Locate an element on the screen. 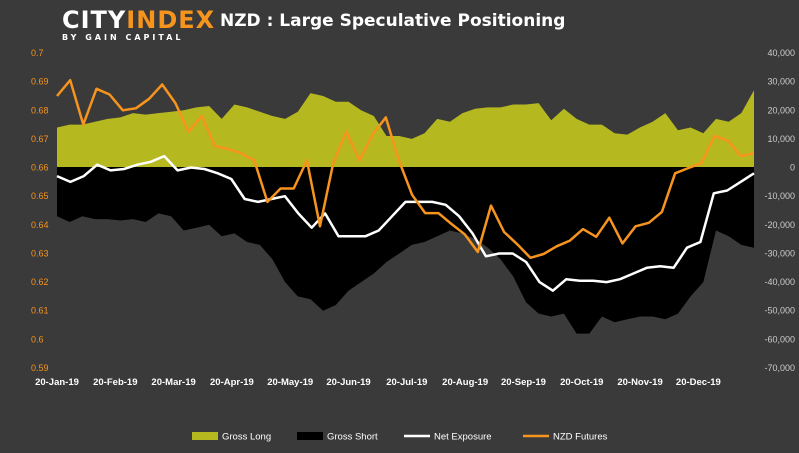  left-axis-tick-label: 0.62 is located at coordinates (40, 282).